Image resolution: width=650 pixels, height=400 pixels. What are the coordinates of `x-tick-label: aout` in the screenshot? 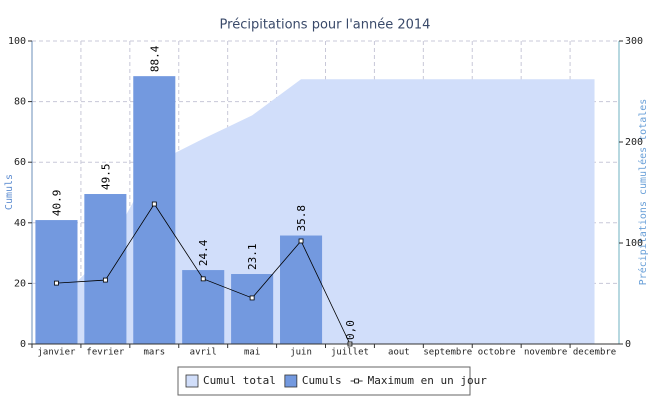 It's located at (399, 353).